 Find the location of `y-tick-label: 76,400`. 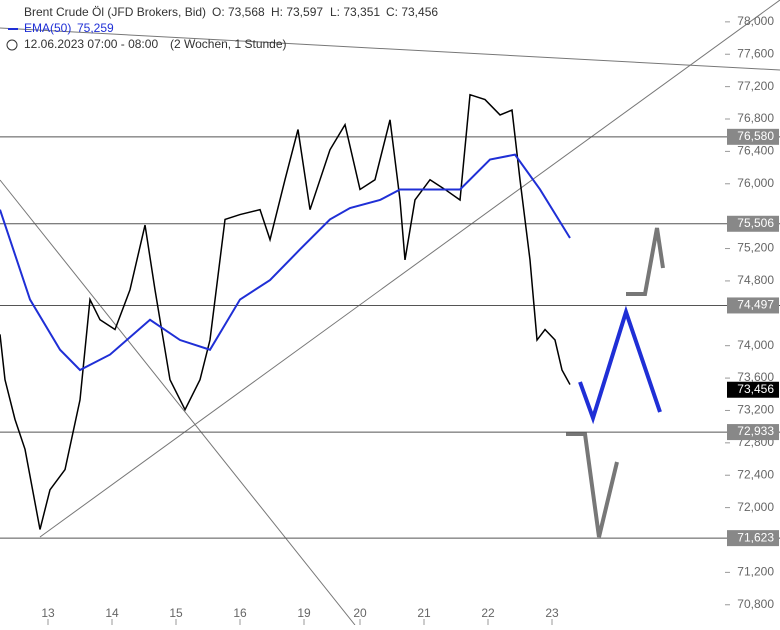

y-tick-label: 76,400 is located at coordinates (755, 151).